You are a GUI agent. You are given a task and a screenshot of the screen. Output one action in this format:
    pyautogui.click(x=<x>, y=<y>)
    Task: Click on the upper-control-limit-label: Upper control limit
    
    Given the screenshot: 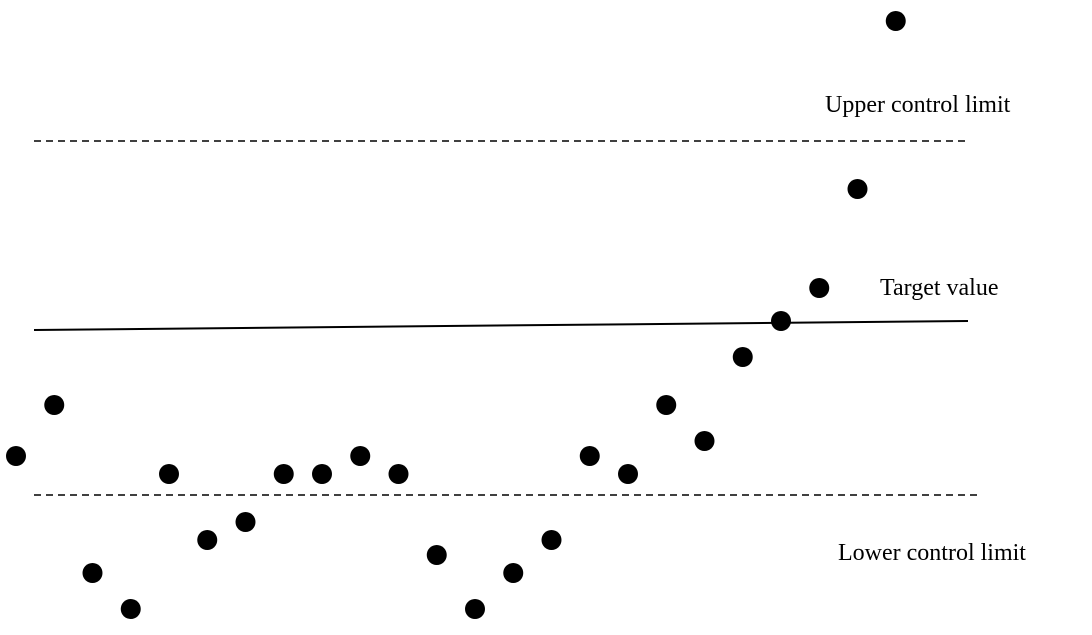 What is the action you would take?
    pyautogui.click(x=918, y=105)
    